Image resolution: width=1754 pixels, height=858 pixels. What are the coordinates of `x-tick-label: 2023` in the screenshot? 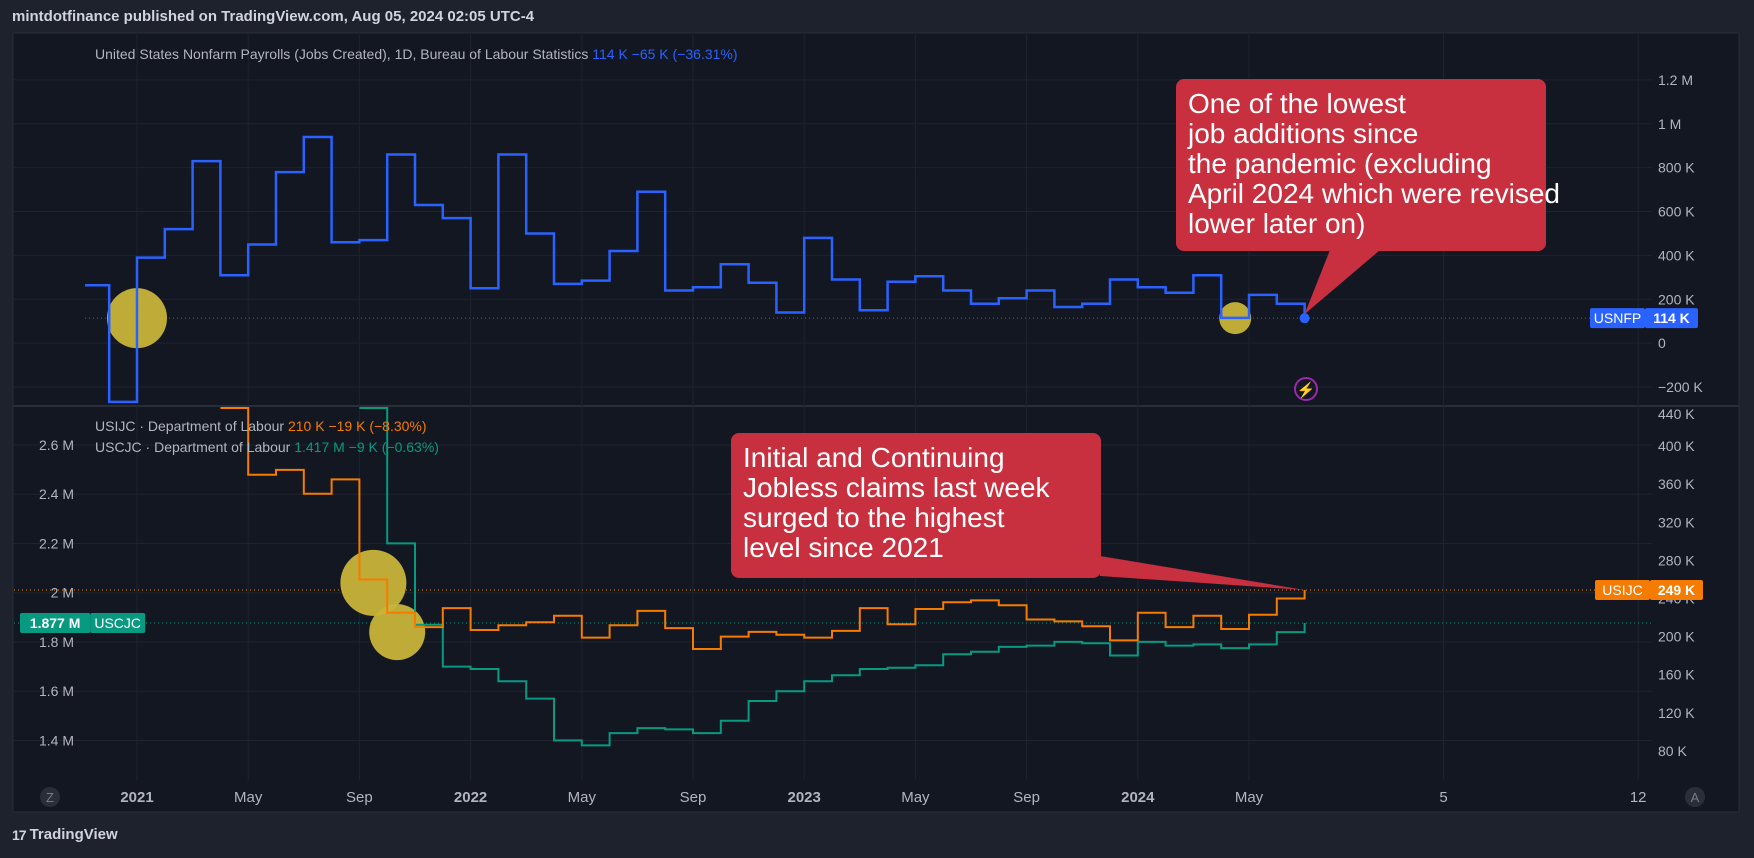 It's located at (804, 797).